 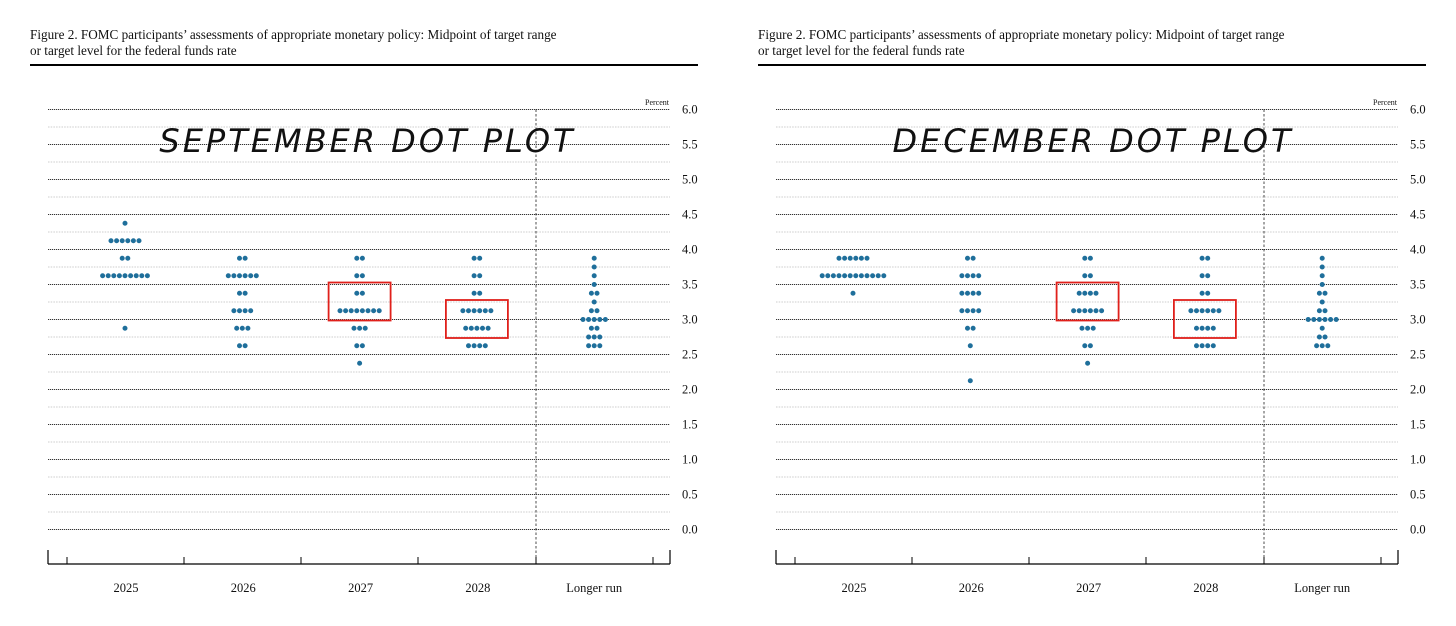 What do you see at coordinates (476, 319) in the screenshot?
I see `highlight-box` at bounding box center [476, 319].